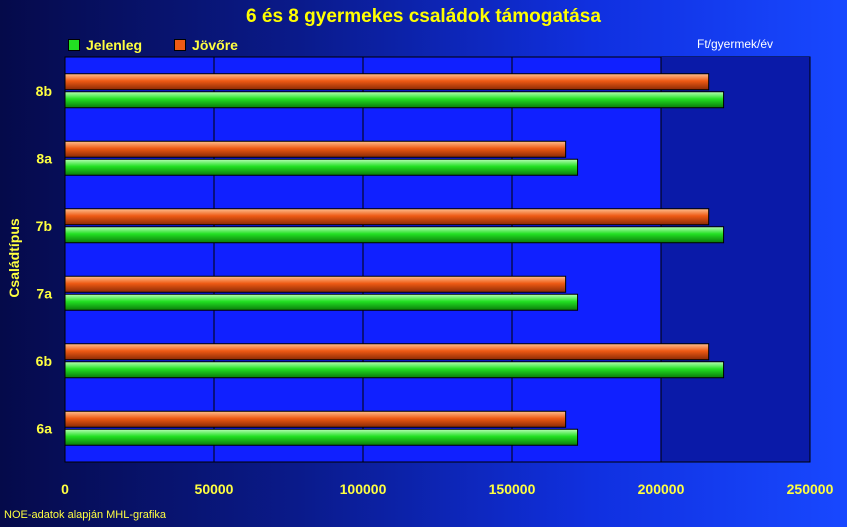 This screenshot has width=847, height=527. I want to click on y-tick-label: 7b, so click(44, 226).